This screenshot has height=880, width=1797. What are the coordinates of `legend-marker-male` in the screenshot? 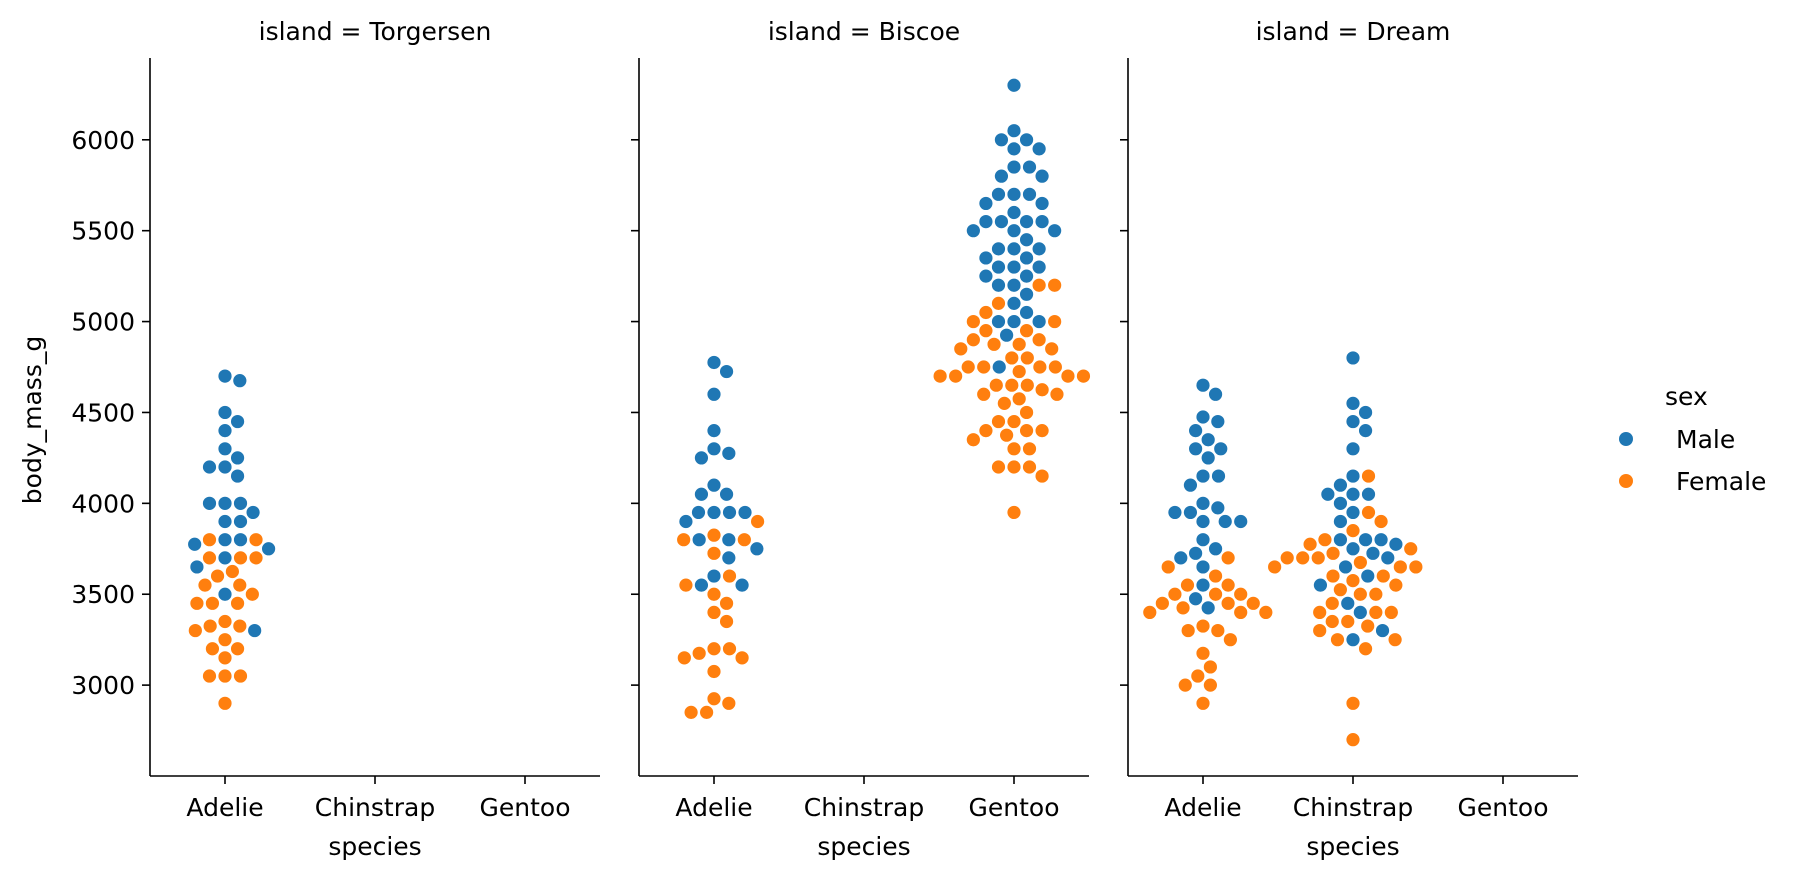 It's located at (1626, 439).